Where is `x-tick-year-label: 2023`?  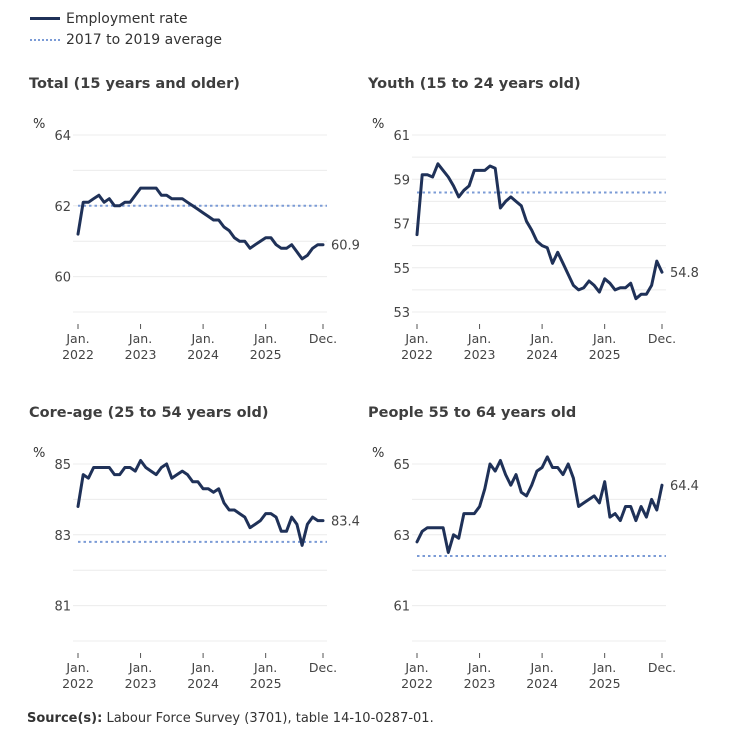
x-tick-year-label: 2023 is located at coordinates (141, 354).